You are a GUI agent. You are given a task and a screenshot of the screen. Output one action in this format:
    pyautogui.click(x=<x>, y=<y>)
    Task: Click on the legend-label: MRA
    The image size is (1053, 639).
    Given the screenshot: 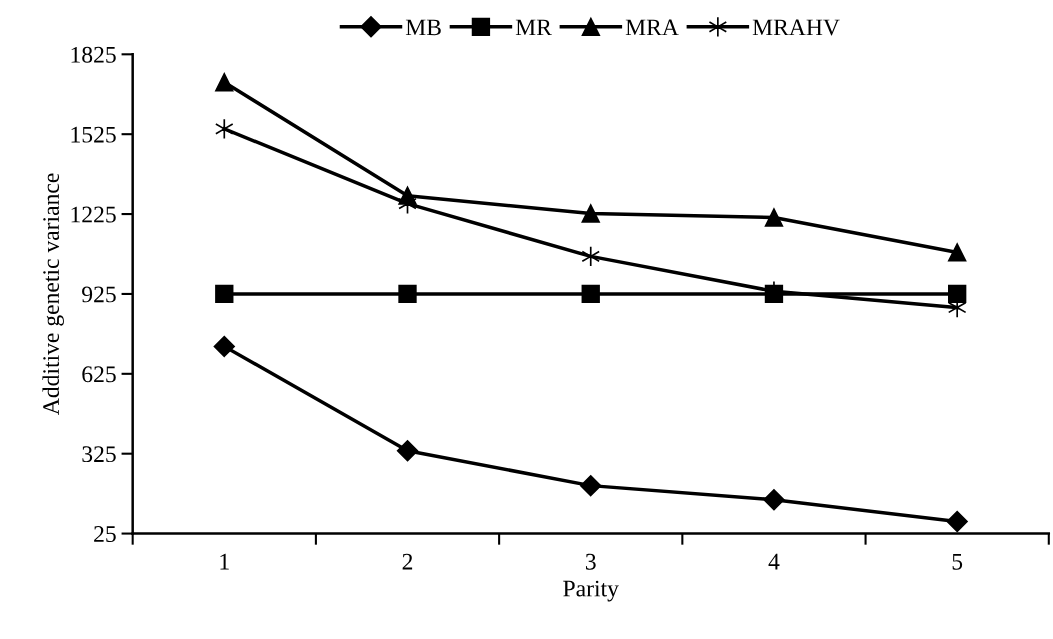 What is the action you would take?
    pyautogui.click(x=652, y=27)
    